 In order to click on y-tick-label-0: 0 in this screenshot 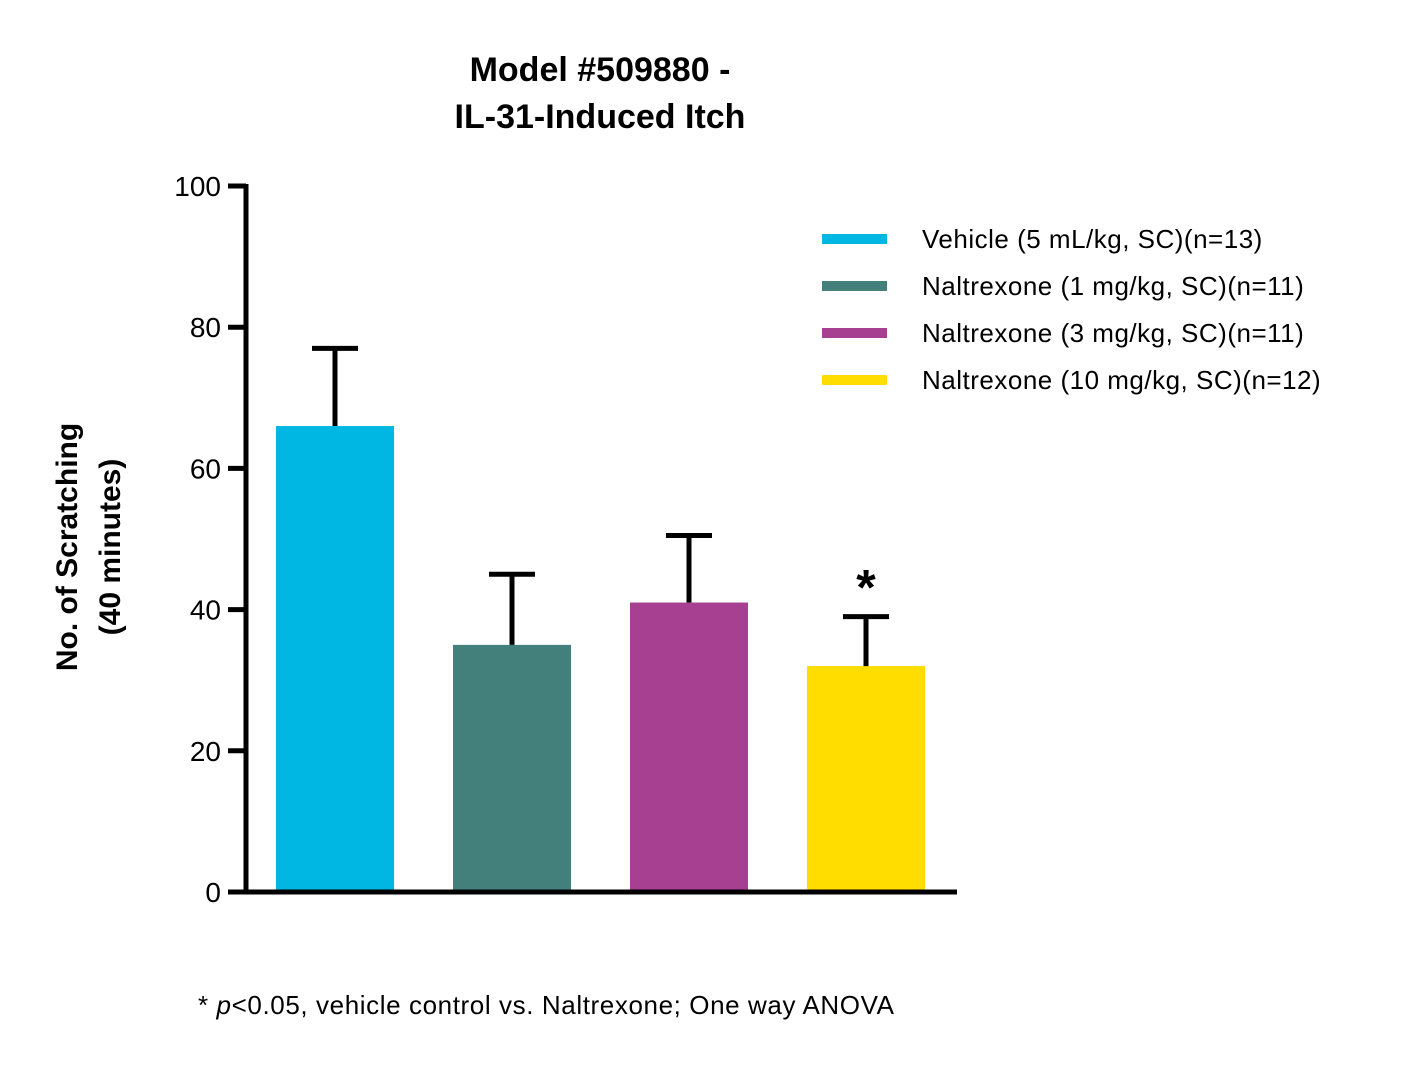, I will do `click(213, 892)`.